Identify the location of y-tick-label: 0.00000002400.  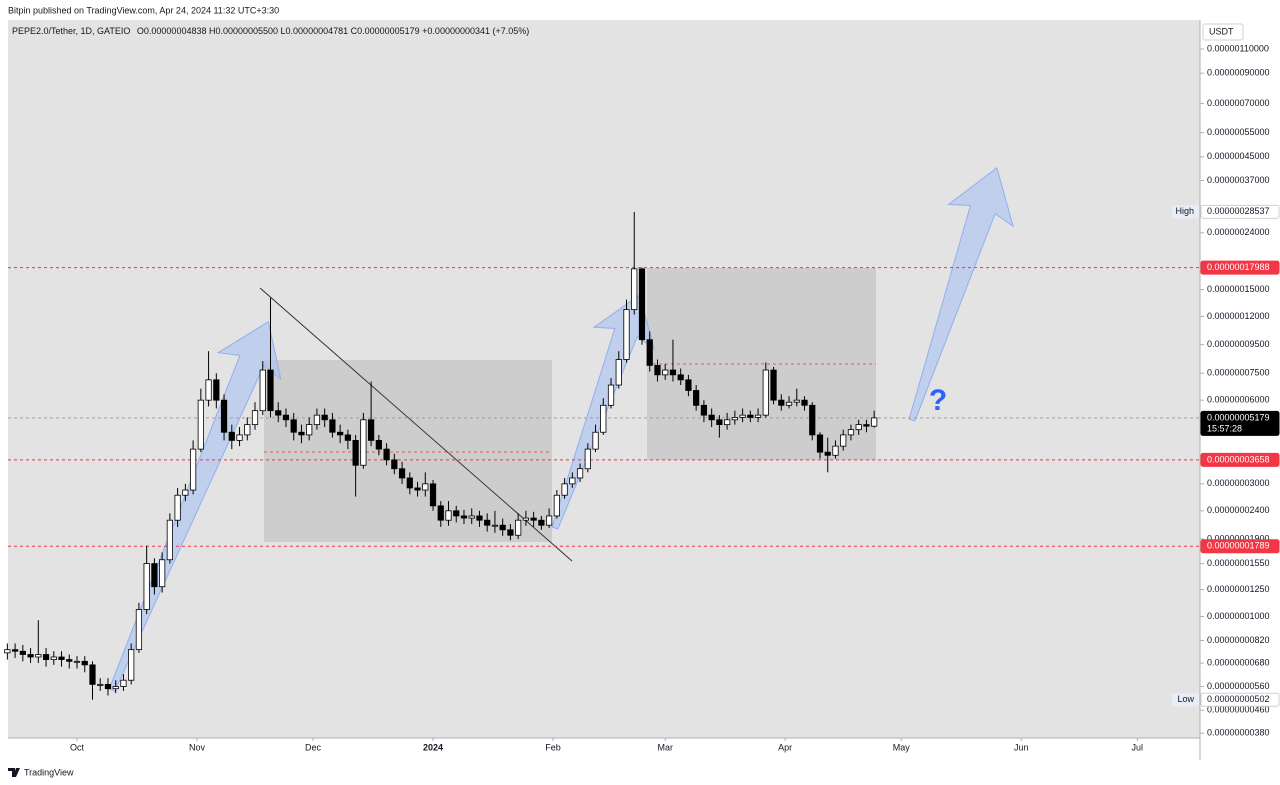
(1238, 510).